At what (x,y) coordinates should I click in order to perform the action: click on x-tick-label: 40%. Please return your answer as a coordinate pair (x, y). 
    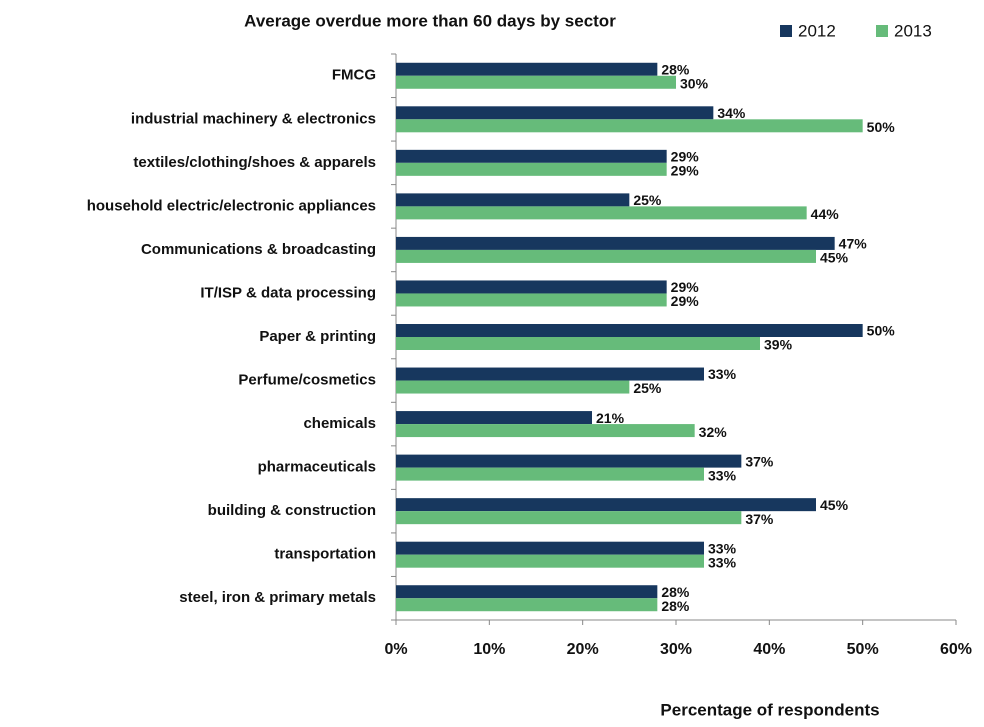
    Looking at the image, I should click on (769, 649).